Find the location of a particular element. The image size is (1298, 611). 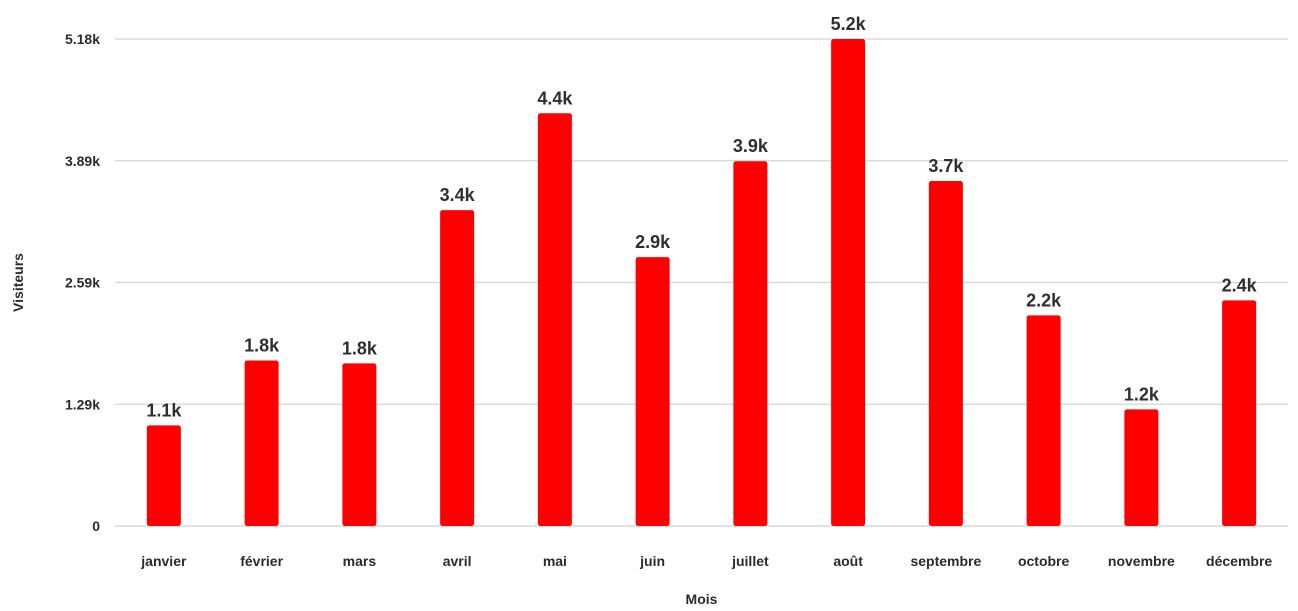

x-tick-label: septembre is located at coordinates (945, 561).